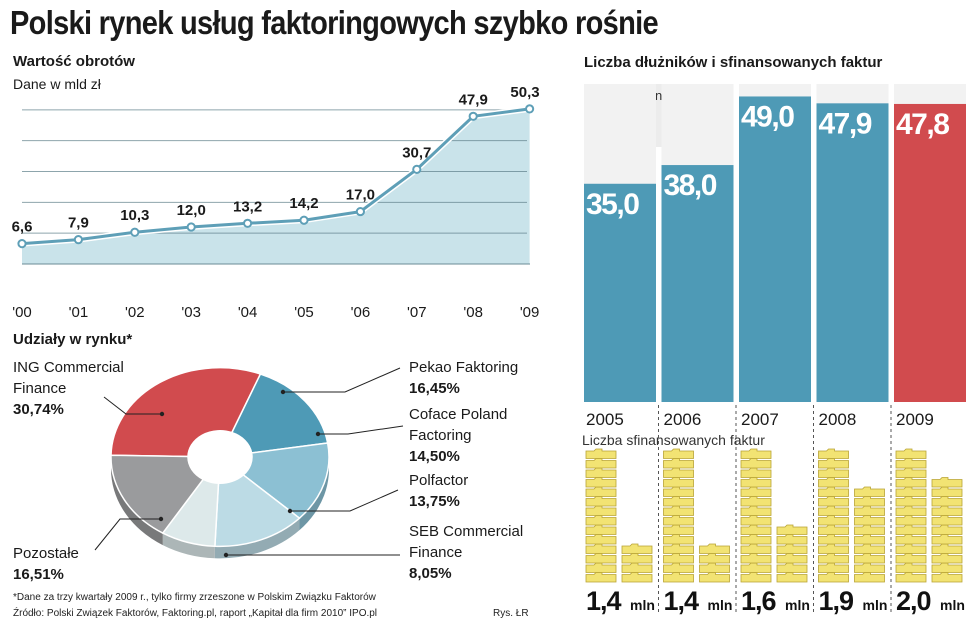 The image size is (967, 627). I want to click on turnover-value-label: 7,9, so click(78, 223).